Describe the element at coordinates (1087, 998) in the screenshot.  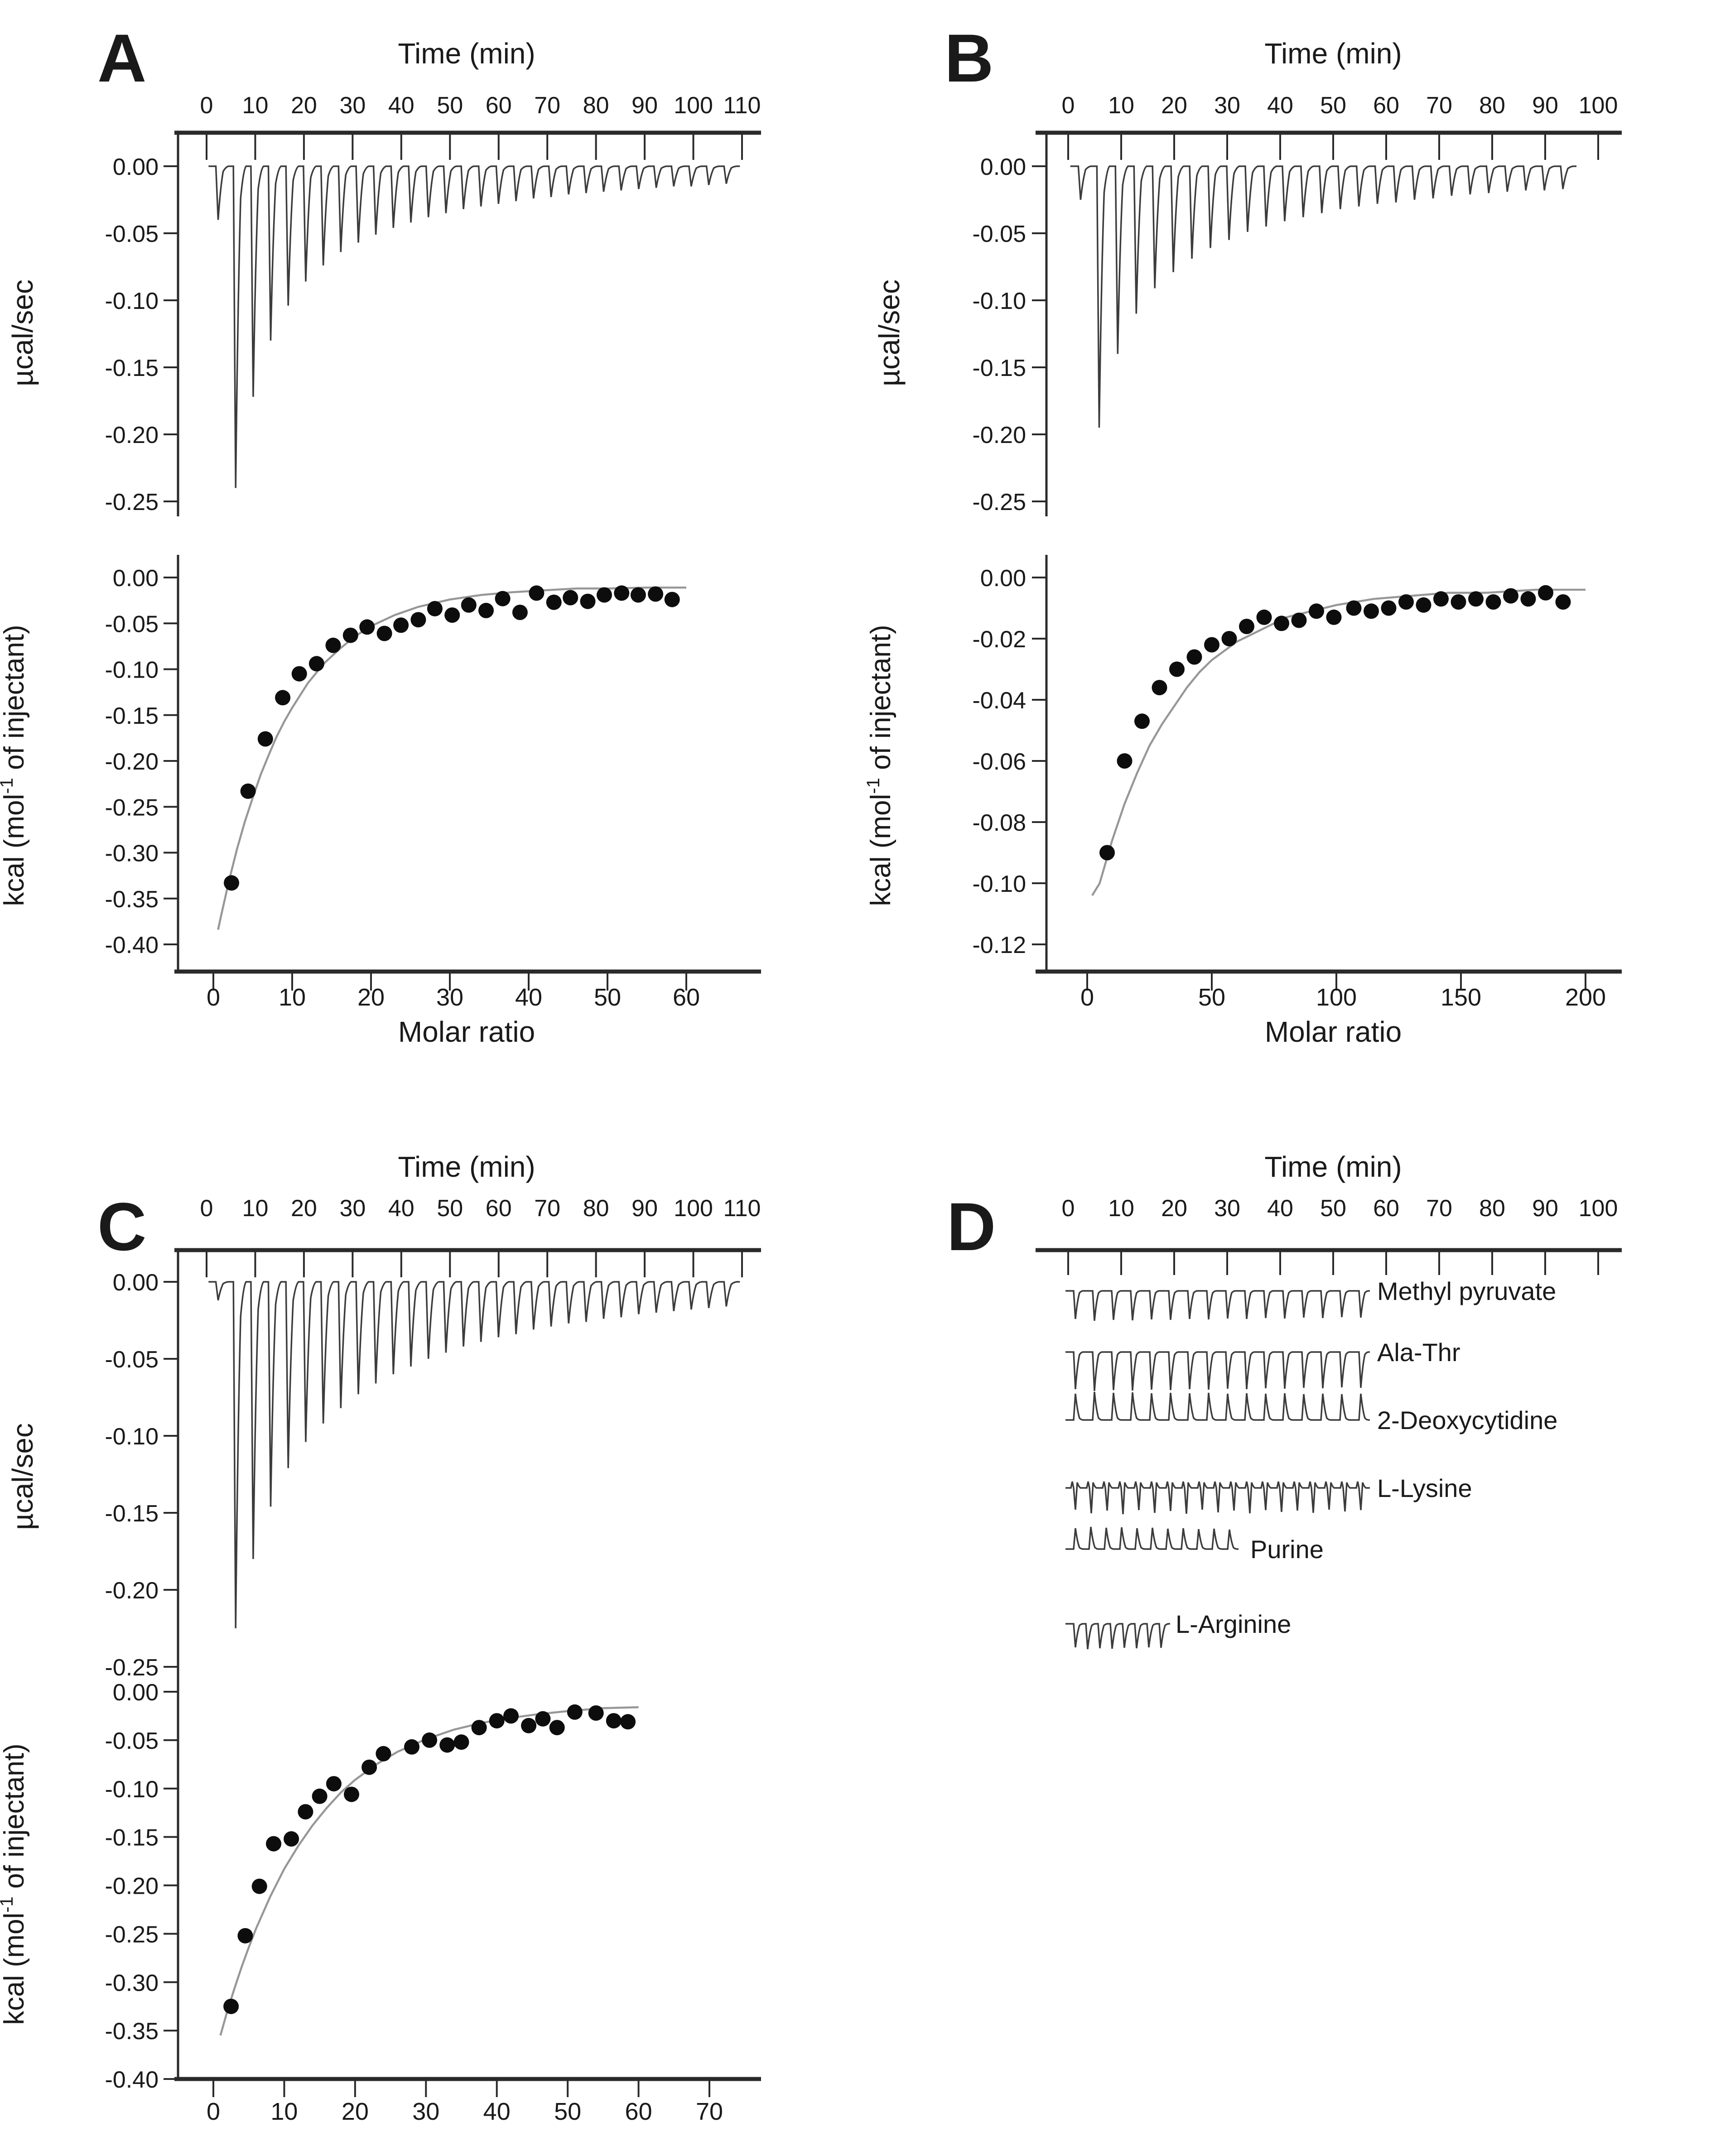
I see `isotherm-x-tick-label: 0` at that location.